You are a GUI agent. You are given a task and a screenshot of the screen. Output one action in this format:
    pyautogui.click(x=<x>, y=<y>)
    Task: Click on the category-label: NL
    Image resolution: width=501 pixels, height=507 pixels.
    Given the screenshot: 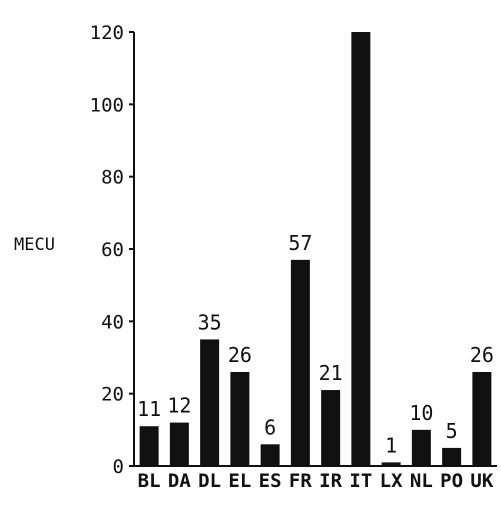 What is the action you would take?
    pyautogui.click(x=421, y=481)
    